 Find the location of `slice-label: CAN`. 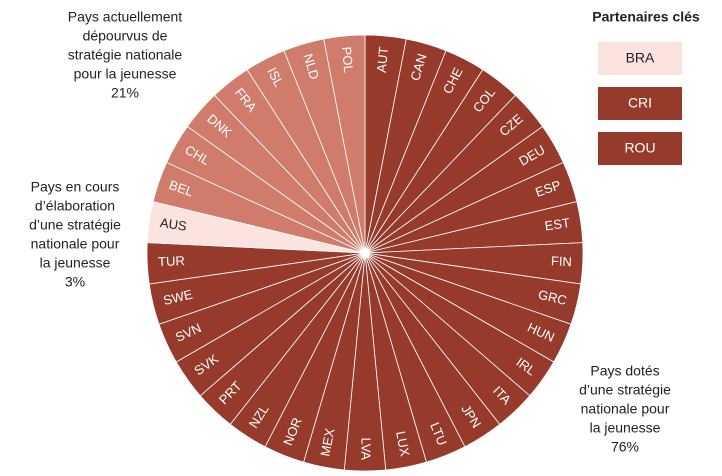

slice-label: CAN is located at coordinates (418, 67).